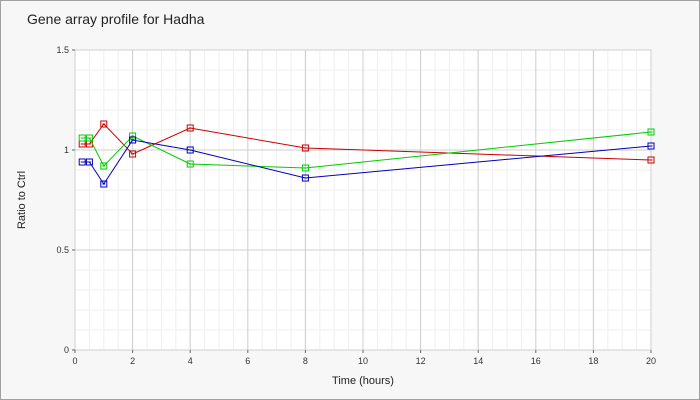 The image size is (700, 400). What do you see at coordinates (363, 361) in the screenshot?
I see `x-tick-label: 10` at bounding box center [363, 361].